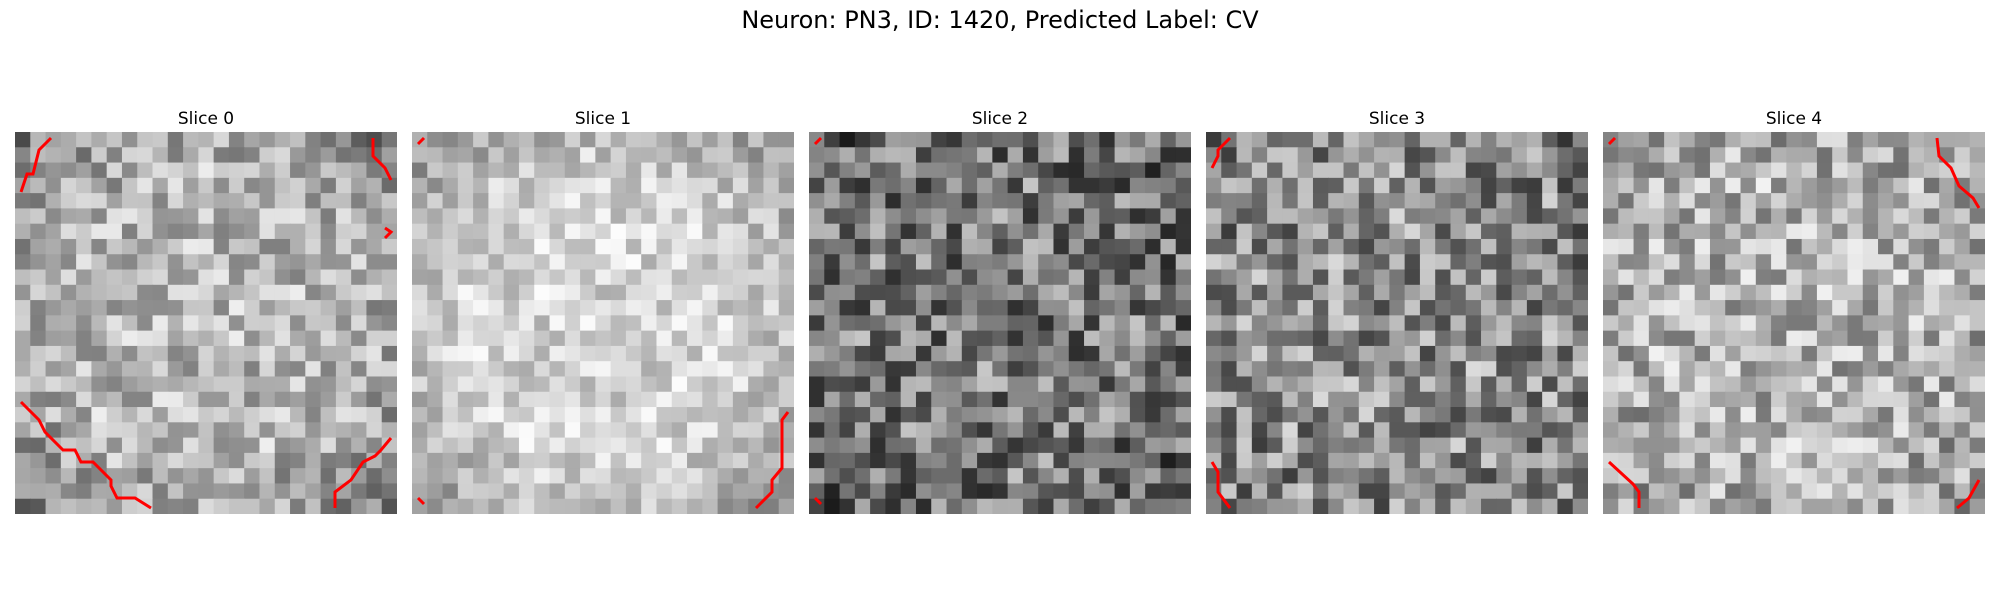 The height and width of the screenshot is (600, 2000). What do you see at coordinates (603, 310) in the screenshot?
I see `slice-panel-1: Slice 1` at bounding box center [603, 310].